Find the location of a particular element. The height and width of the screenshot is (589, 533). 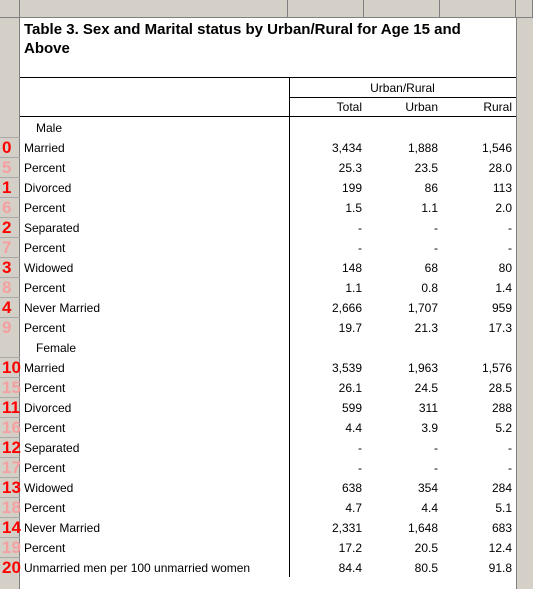

row-number: 18 is located at coordinates (11, 507).